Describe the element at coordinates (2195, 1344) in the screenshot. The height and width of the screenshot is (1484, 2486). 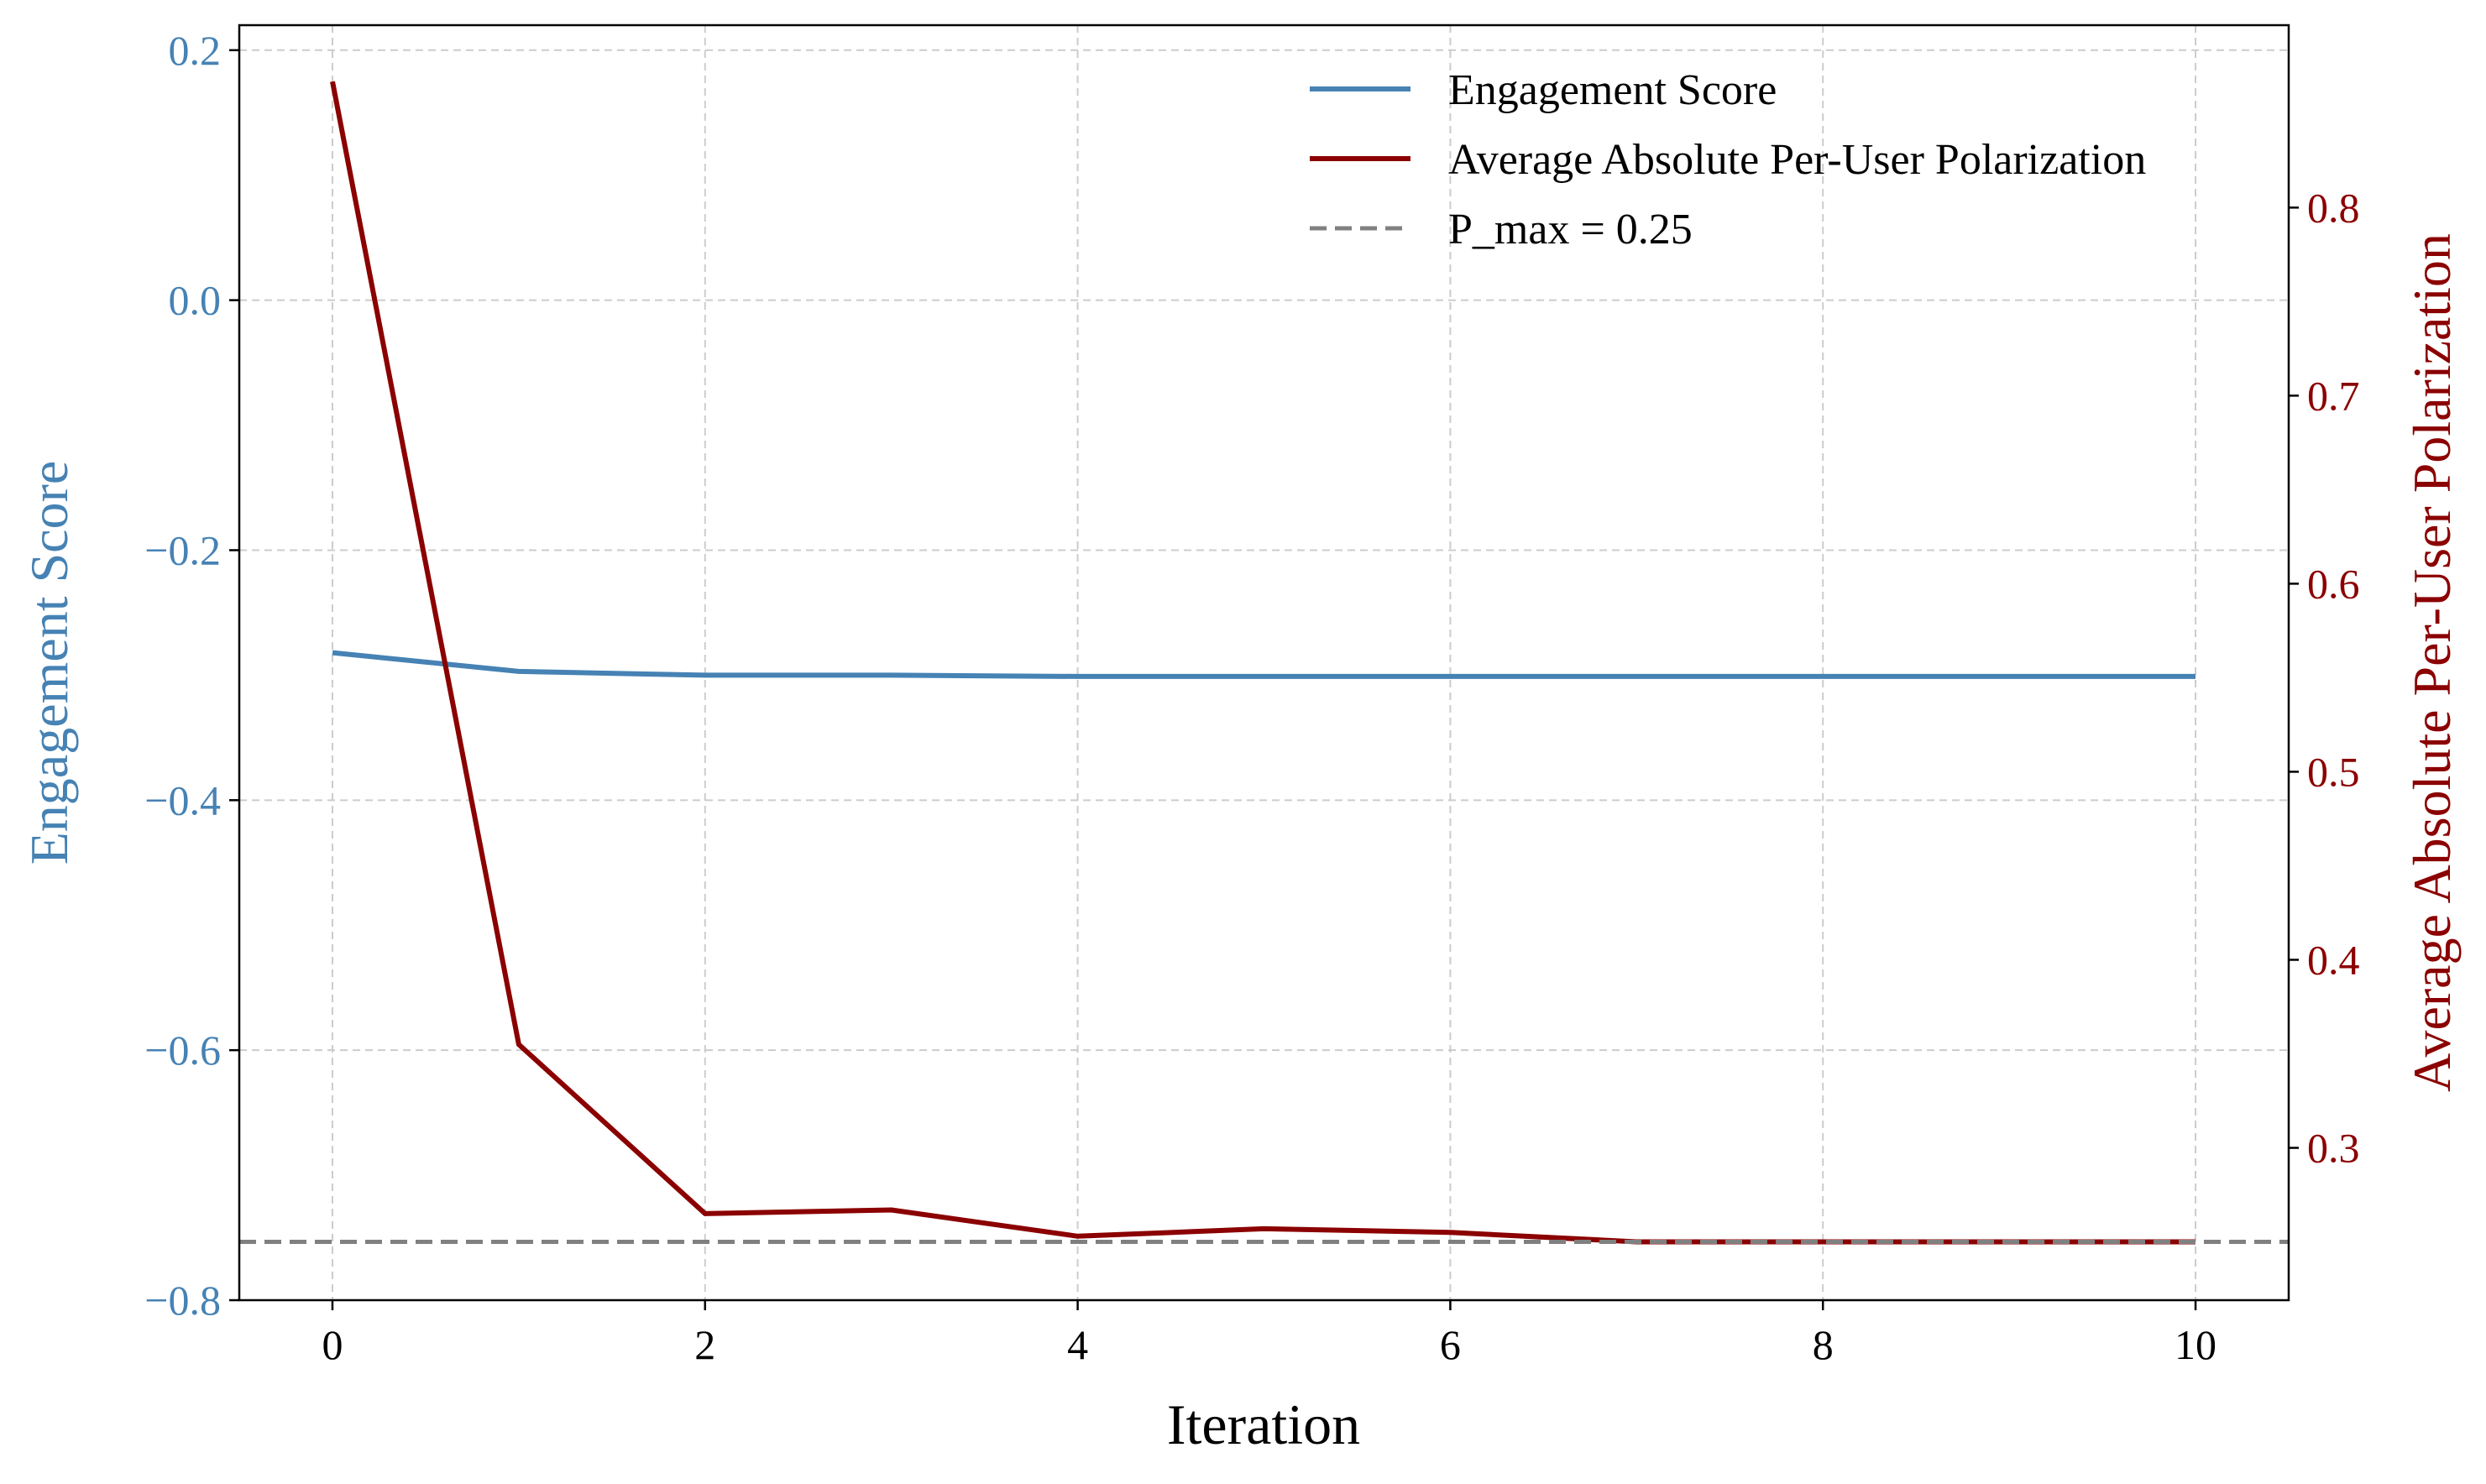
I see `x-tick-label: 10` at that location.